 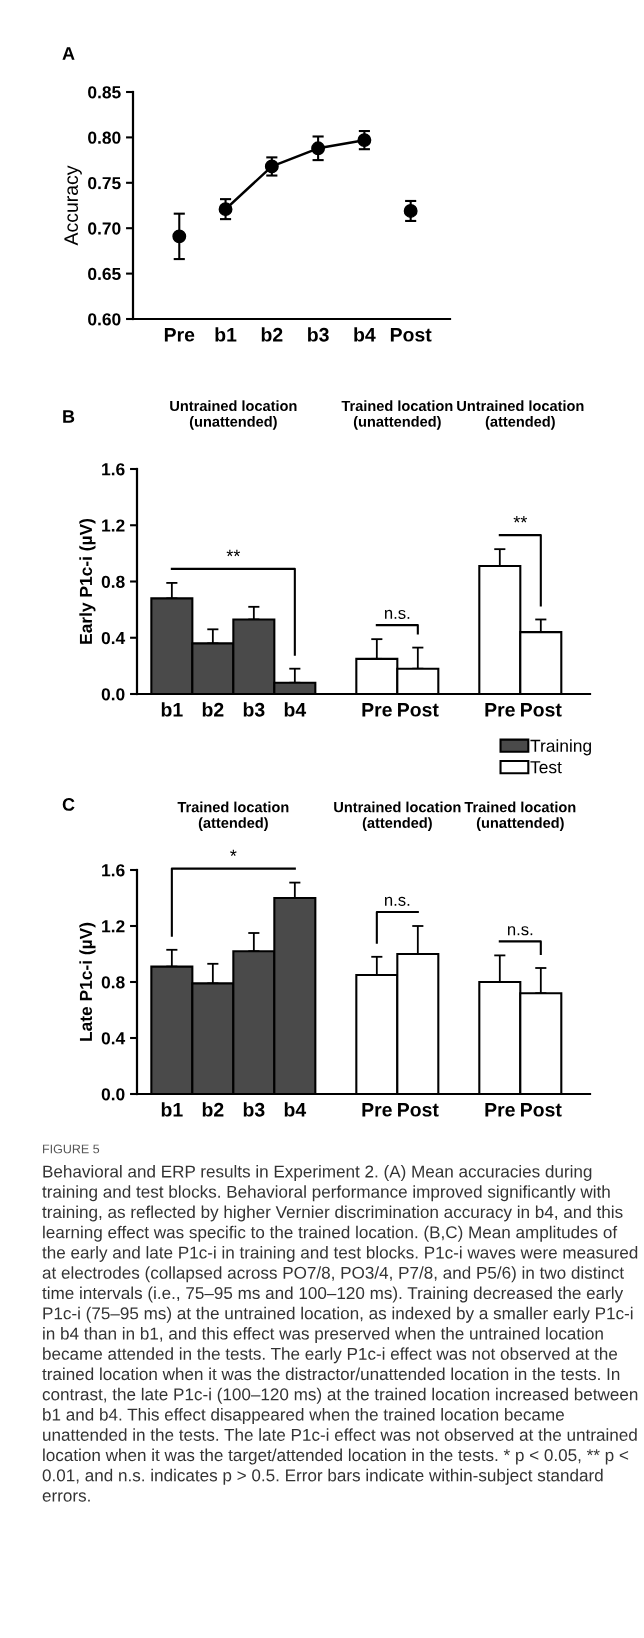 I want to click on y-axis-title: Accuracy, so click(x=73, y=205).